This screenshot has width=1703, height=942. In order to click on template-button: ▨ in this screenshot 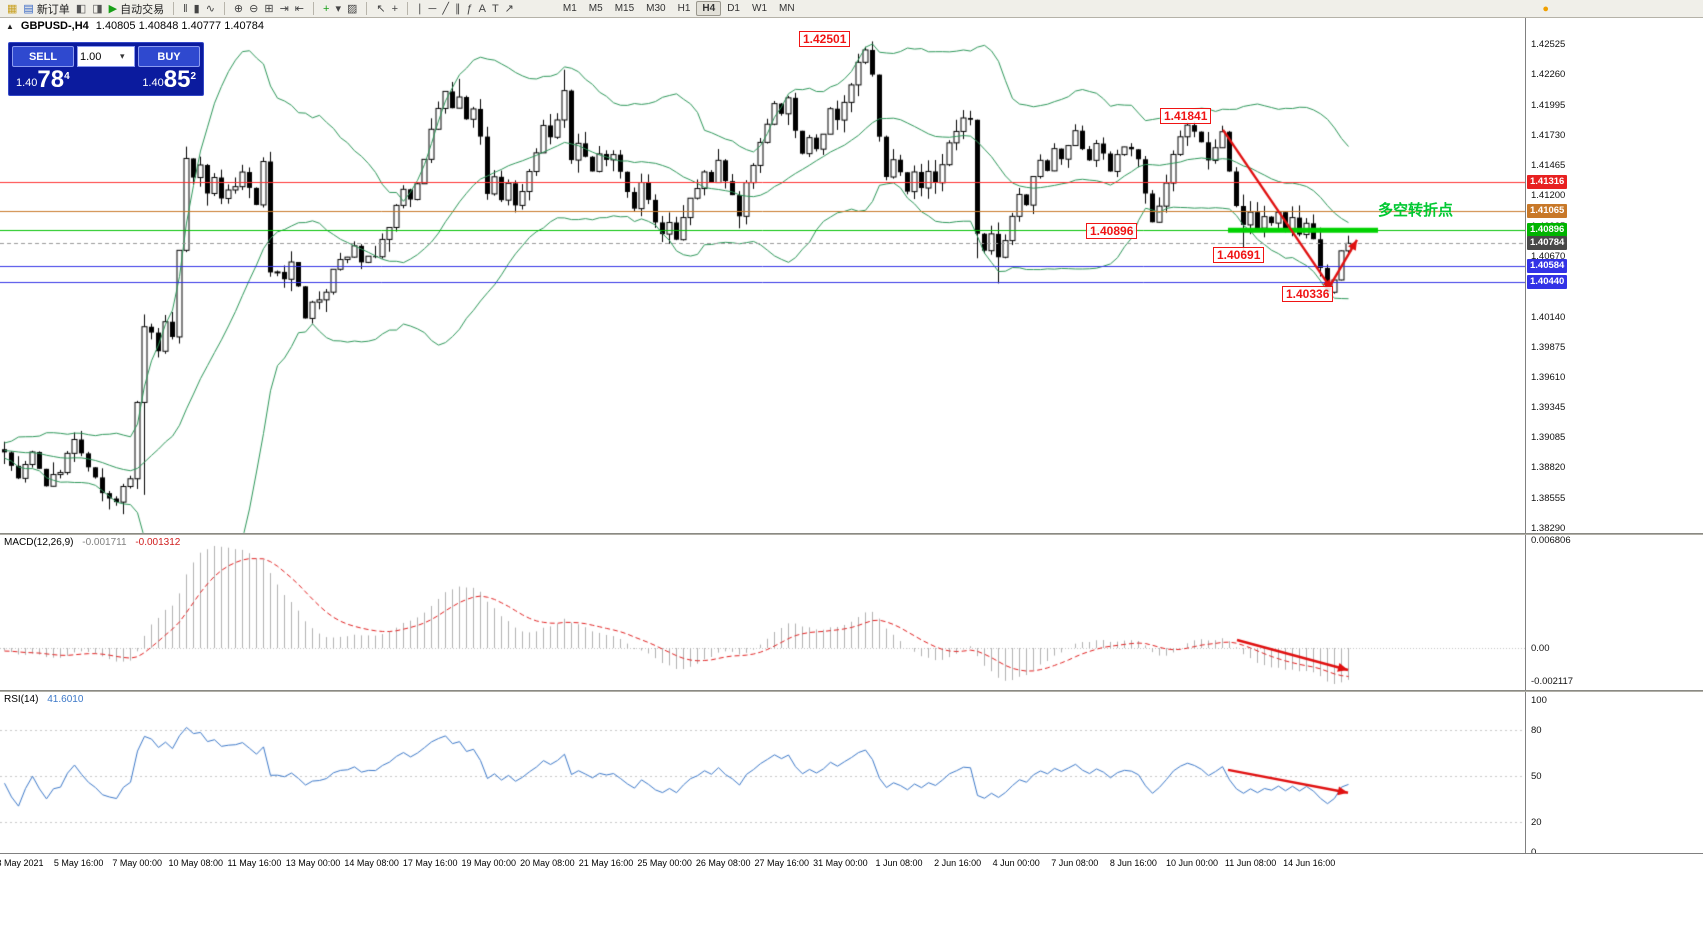, I will do `click(352, 9)`.